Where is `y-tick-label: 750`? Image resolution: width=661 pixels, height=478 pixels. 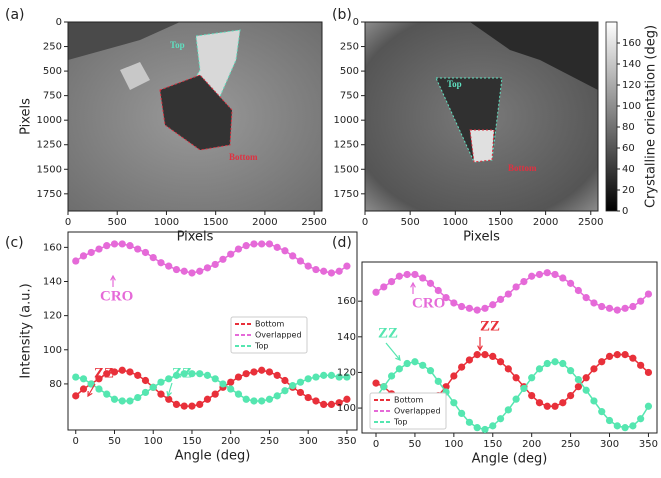
y-tick-label: 750 is located at coordinates (52, 96).